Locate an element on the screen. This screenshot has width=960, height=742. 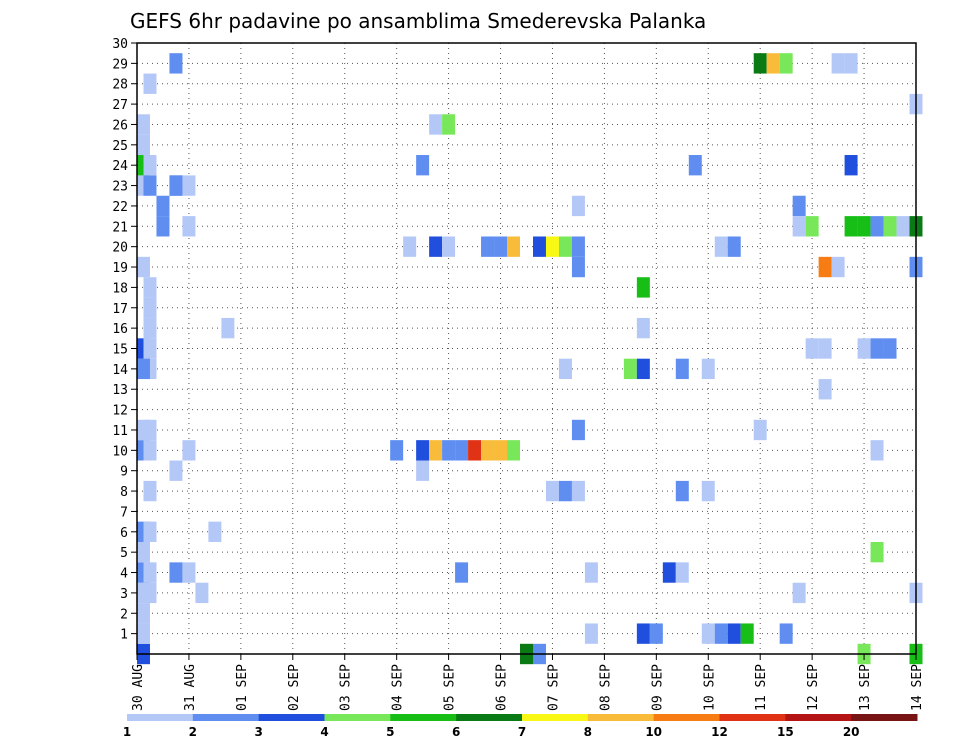
x-tick-label: 05 SEP is located at coordinates (450, 687).